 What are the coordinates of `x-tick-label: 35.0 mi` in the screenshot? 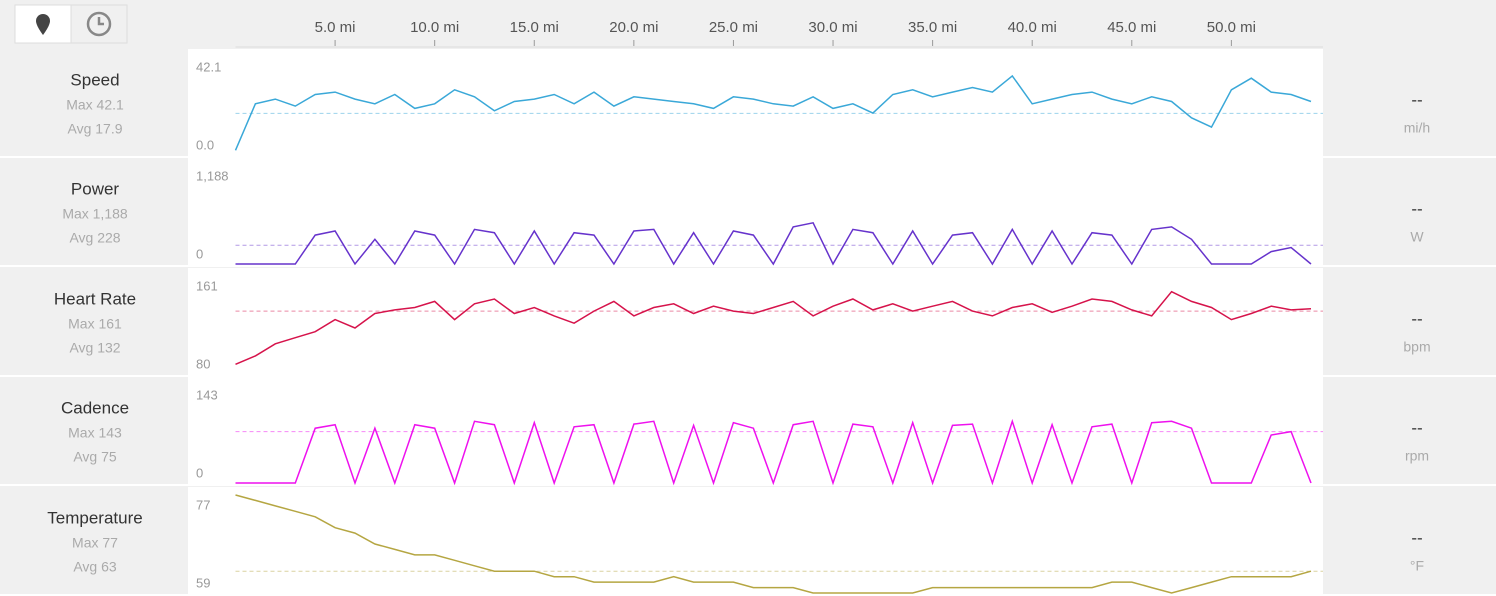 It's located at (932, 27).